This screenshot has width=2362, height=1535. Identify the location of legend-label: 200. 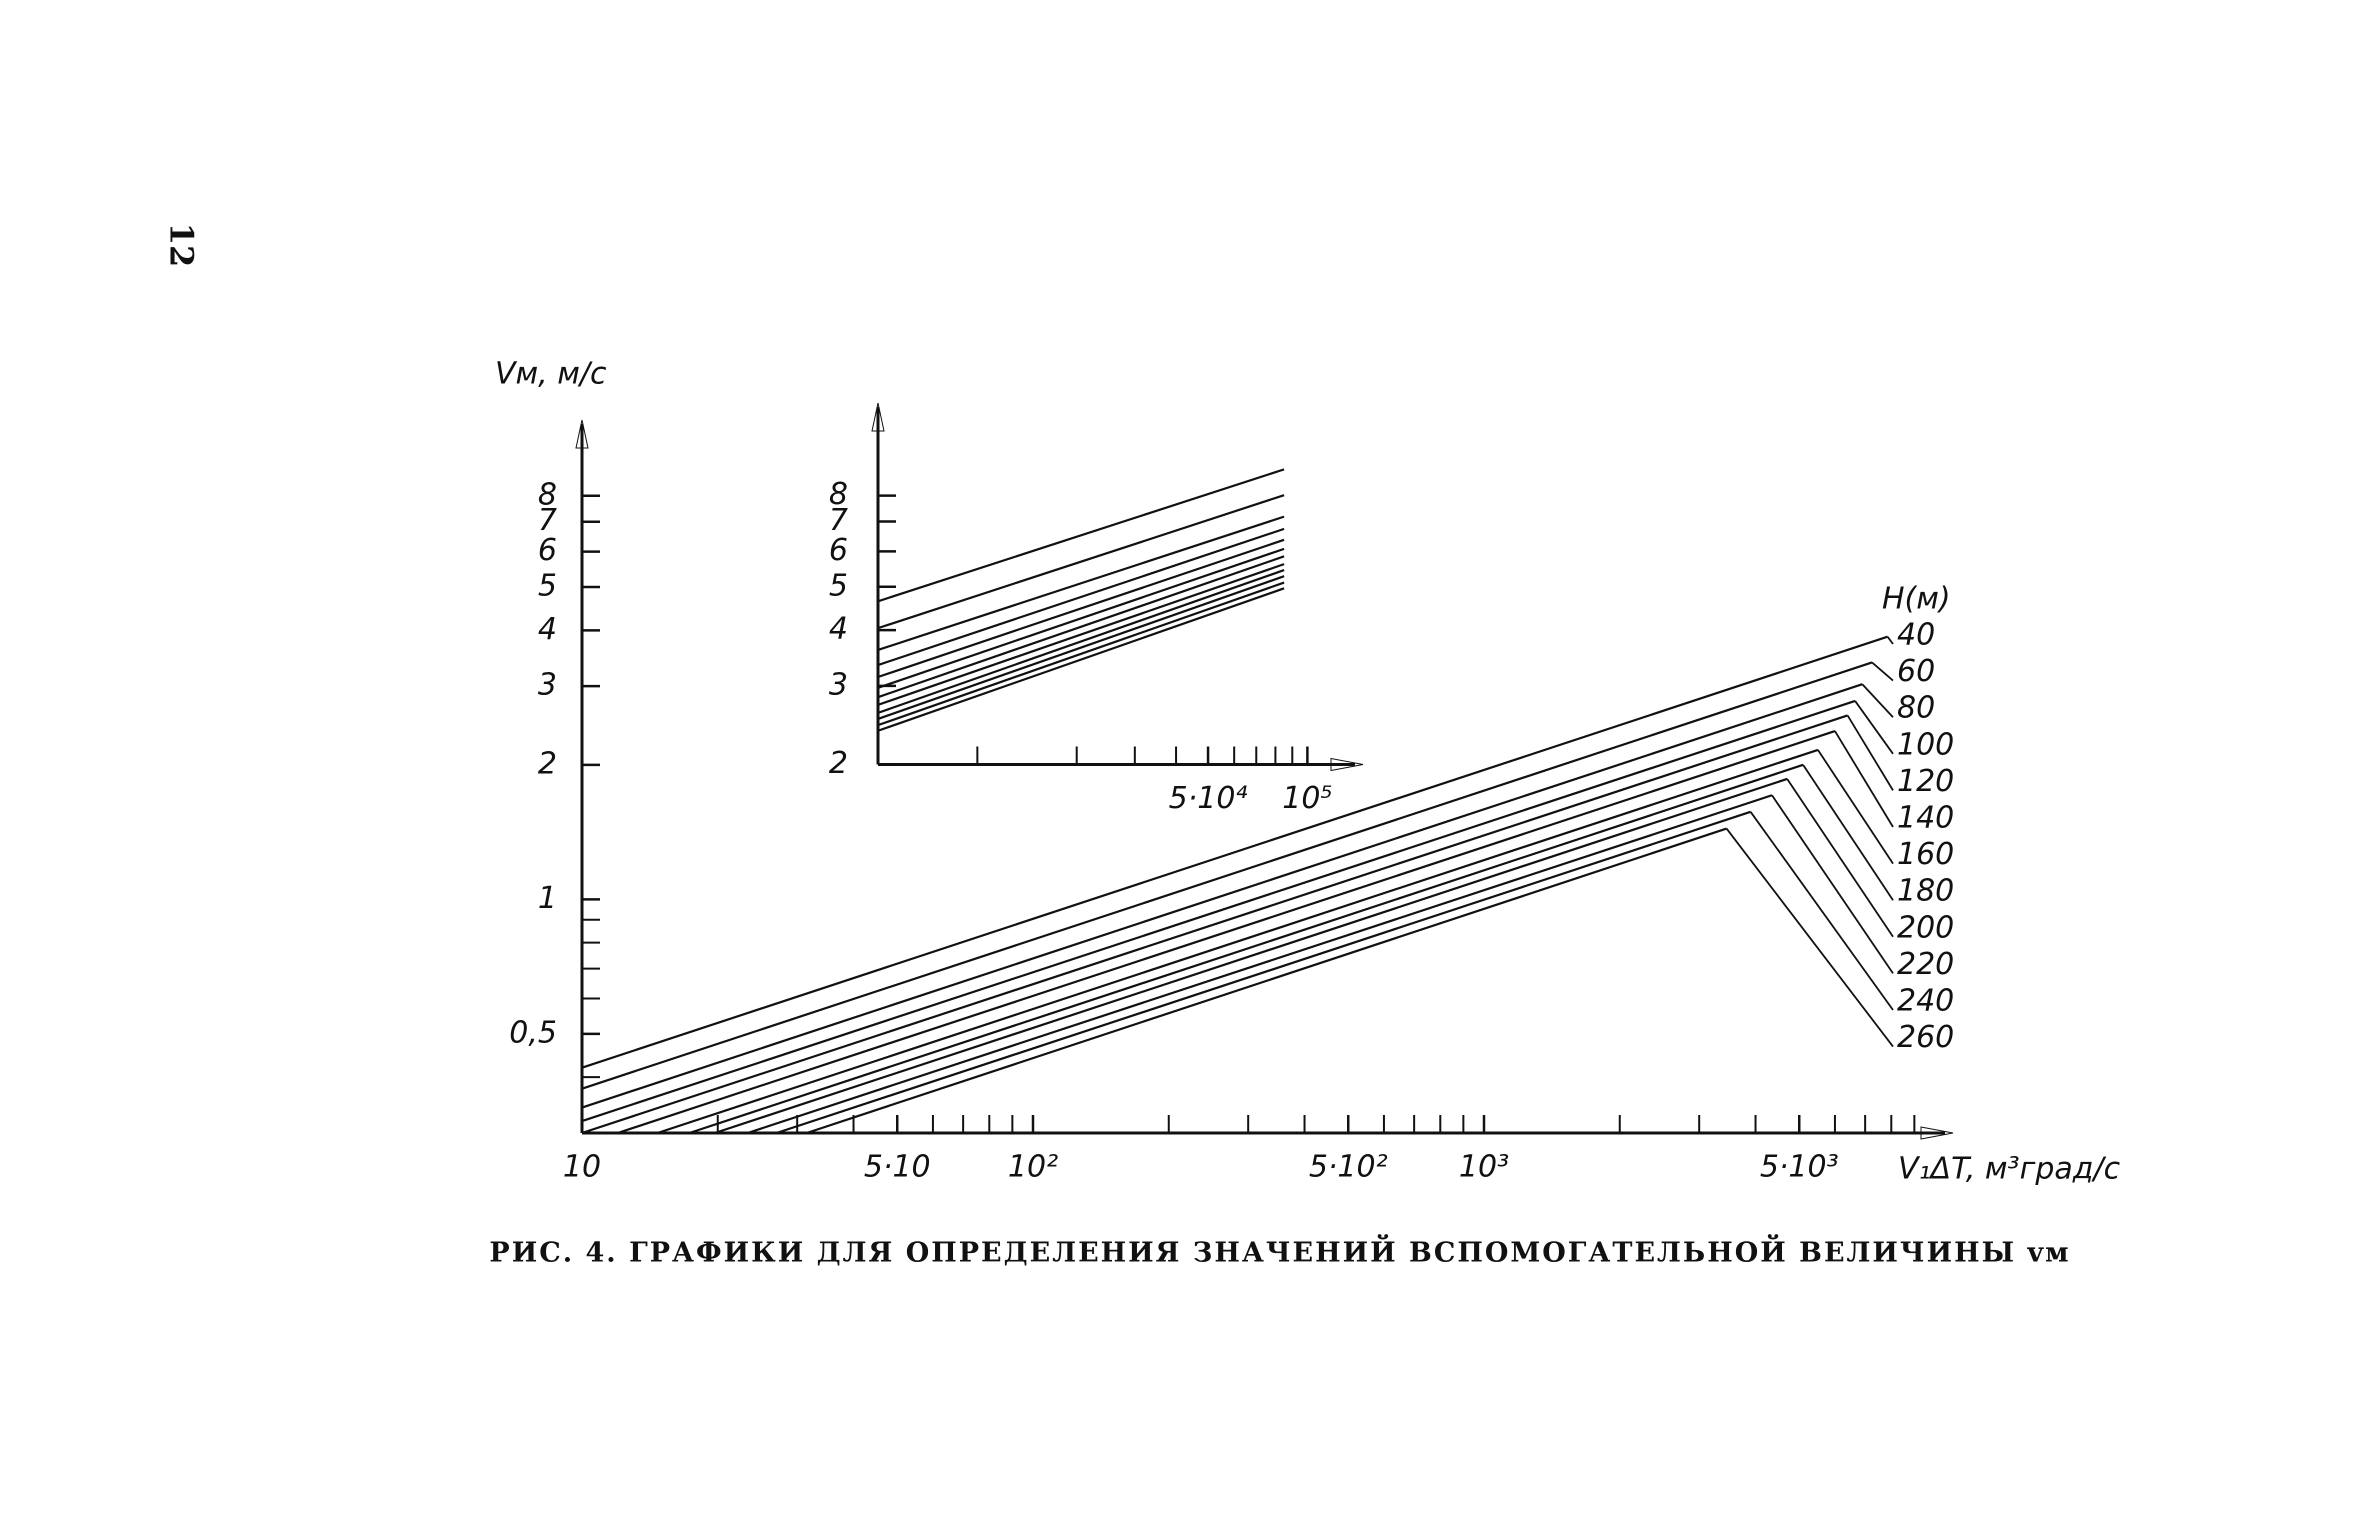
(1925, 927).